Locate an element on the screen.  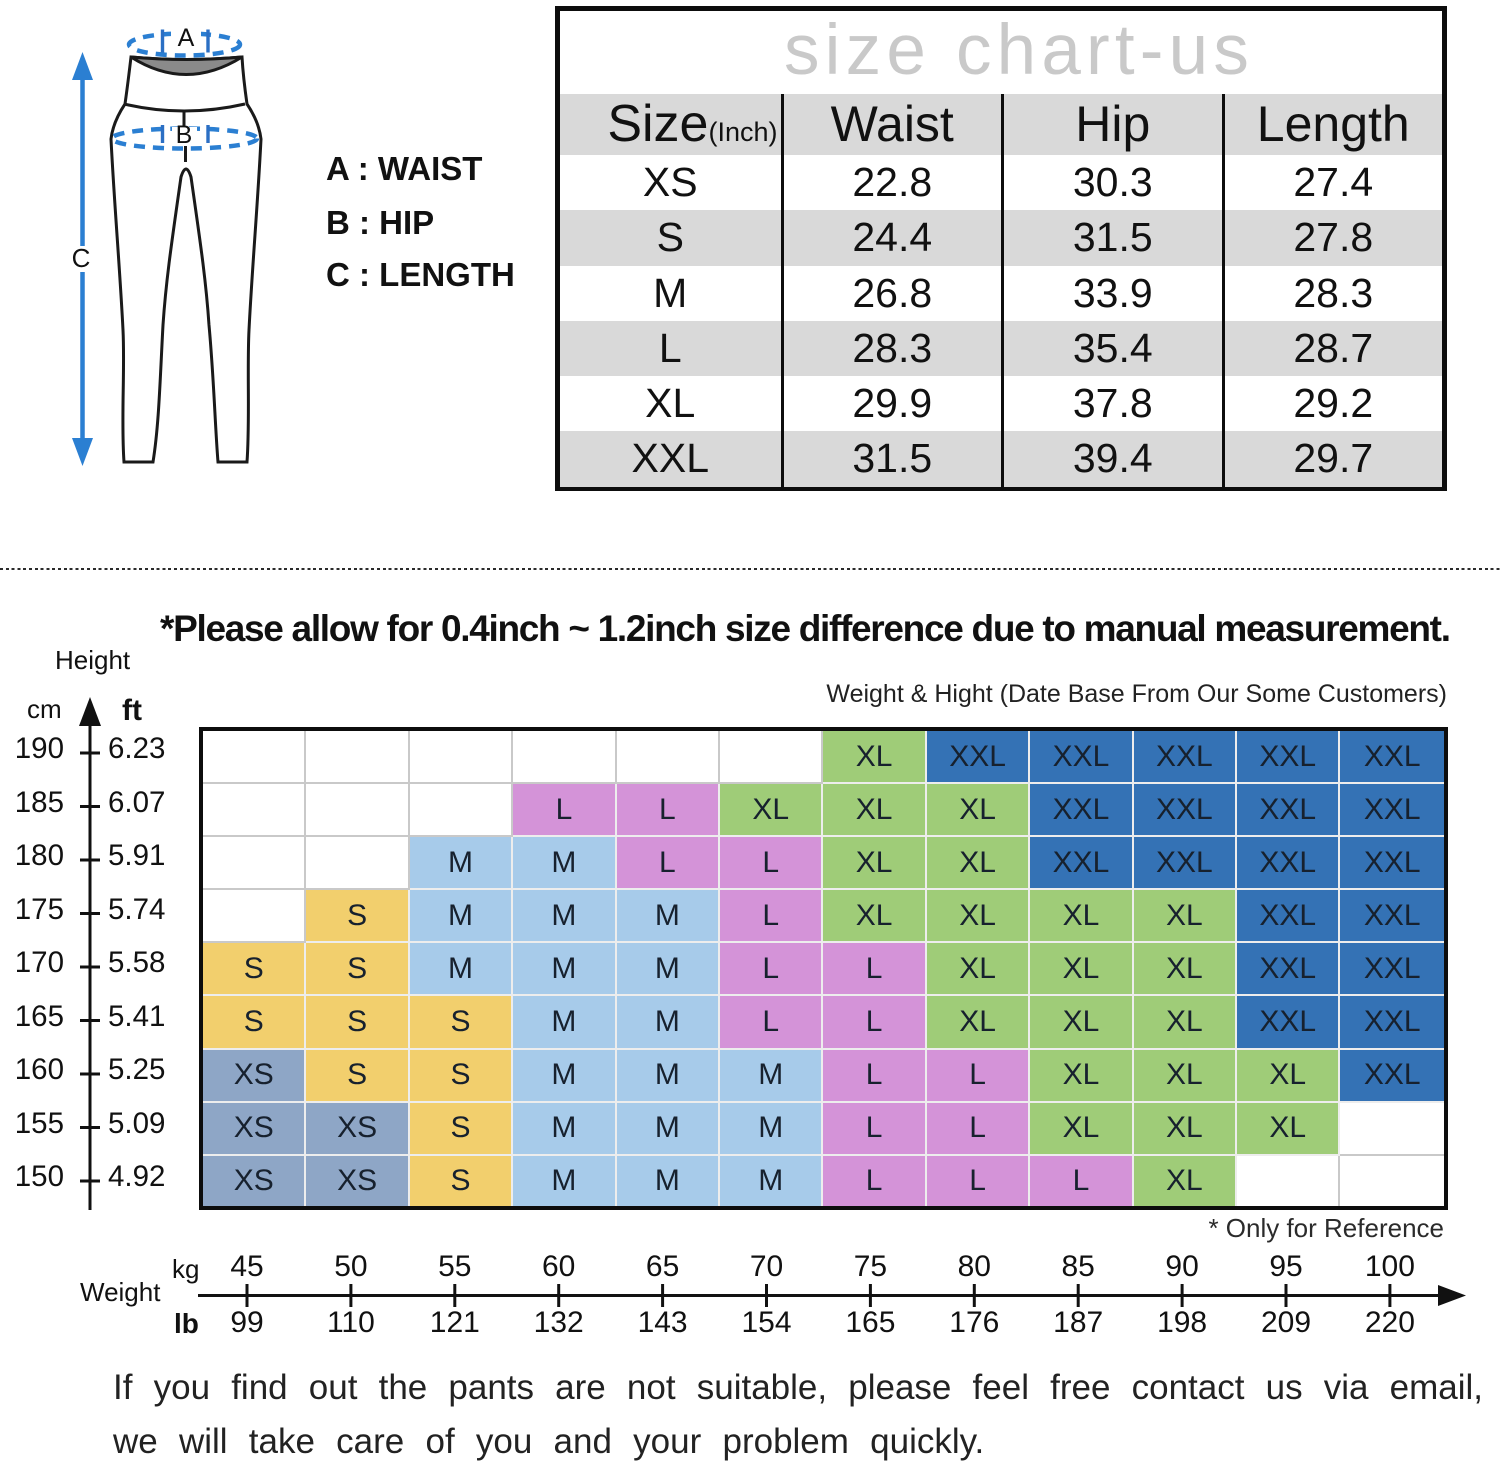
svg-text: A is located at coordinates (186, 38).